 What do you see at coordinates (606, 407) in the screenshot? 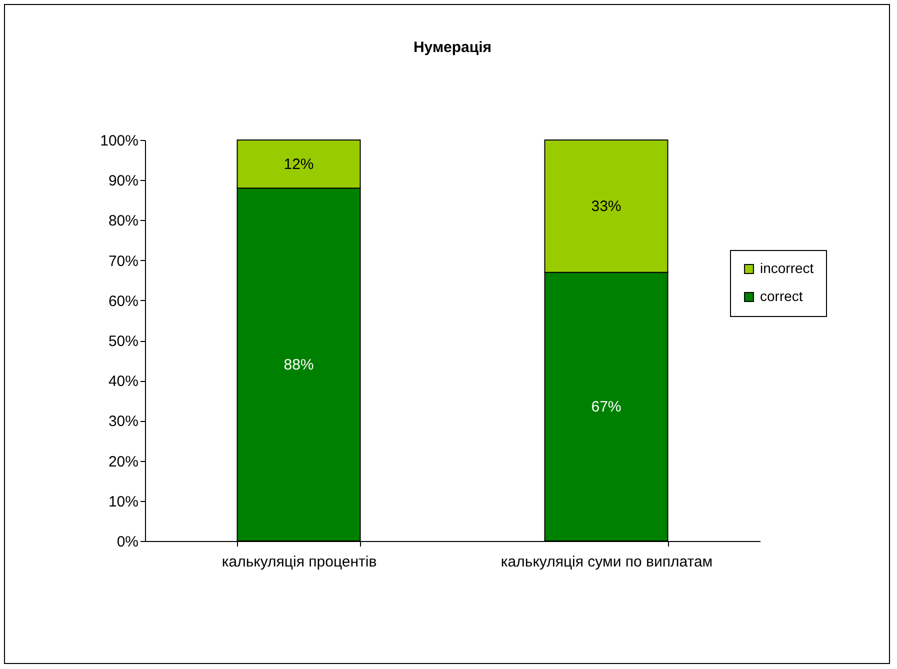
I see `data-label: 67%` at bounding box center [606, 407].